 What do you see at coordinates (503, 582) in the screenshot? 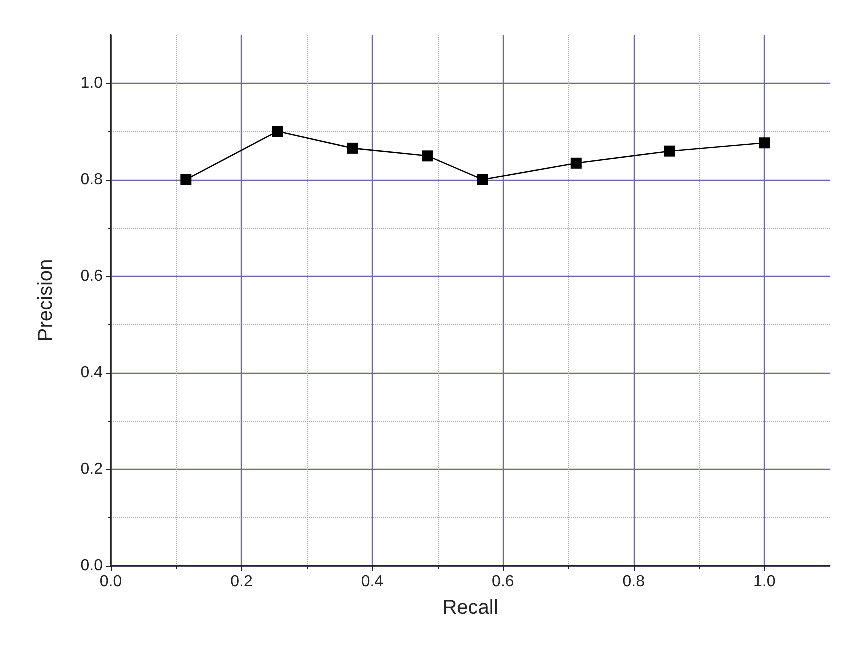
I see `x-tick-label: 0.6` at bounding box center [503, 582].